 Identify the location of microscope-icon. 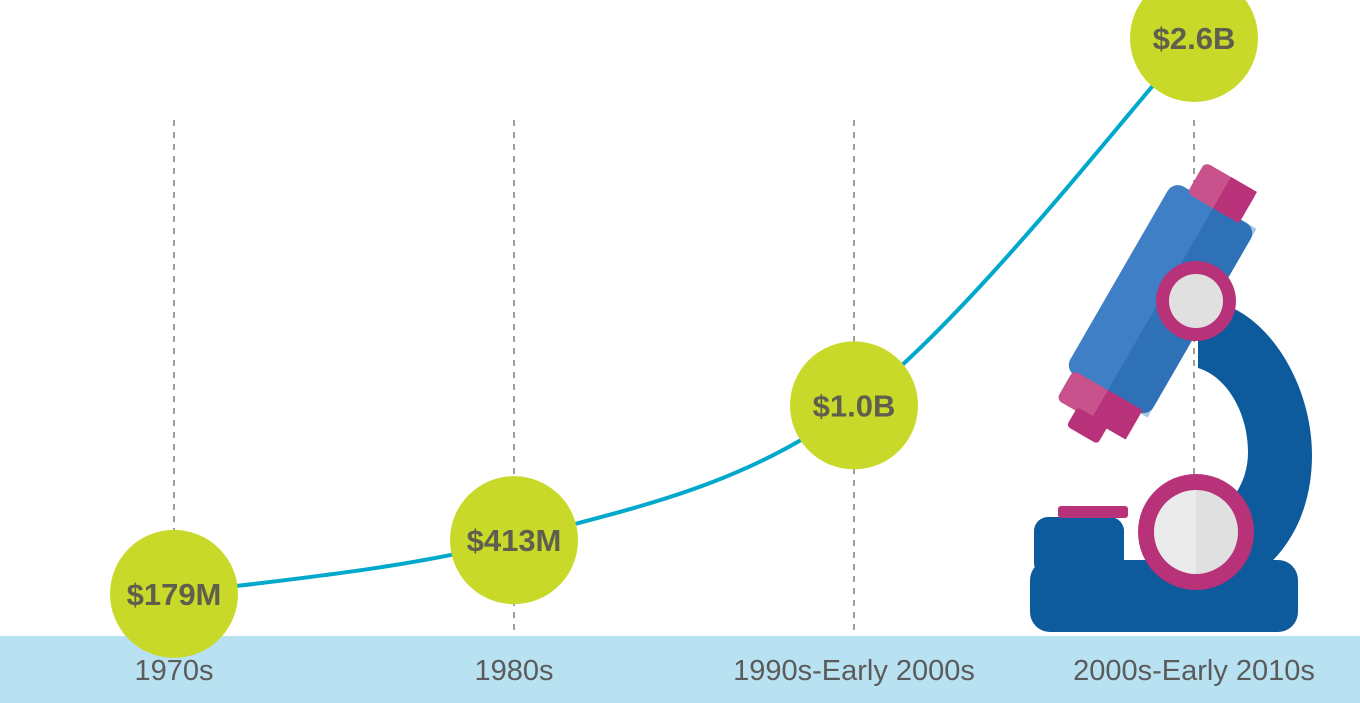
(1171, 398).